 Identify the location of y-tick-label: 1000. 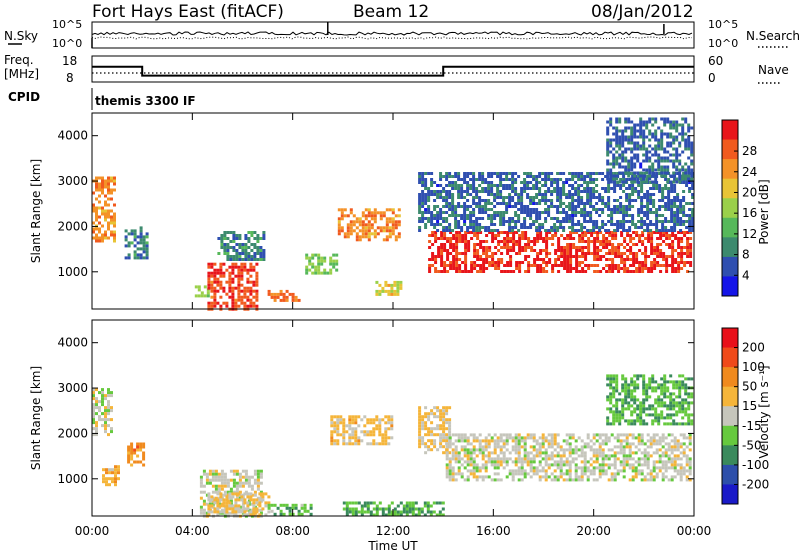
(72, 272).